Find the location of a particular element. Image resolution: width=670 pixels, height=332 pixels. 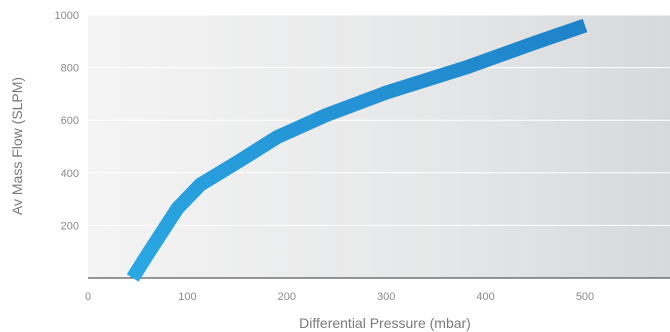

y-tick-label: 600 is located at coordinates (70, 121).